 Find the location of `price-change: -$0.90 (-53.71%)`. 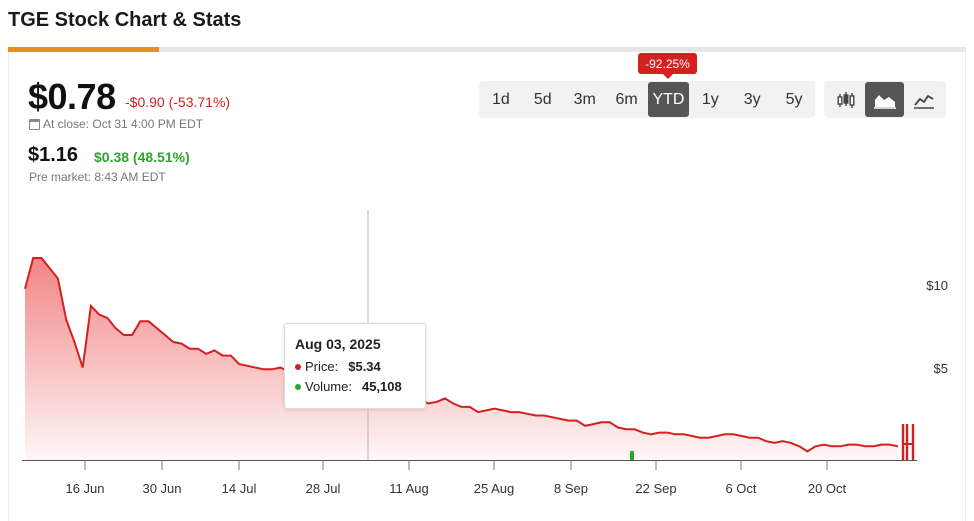

price-change: -$0.90 (-53.71%) is located at coordinates (178, 102).